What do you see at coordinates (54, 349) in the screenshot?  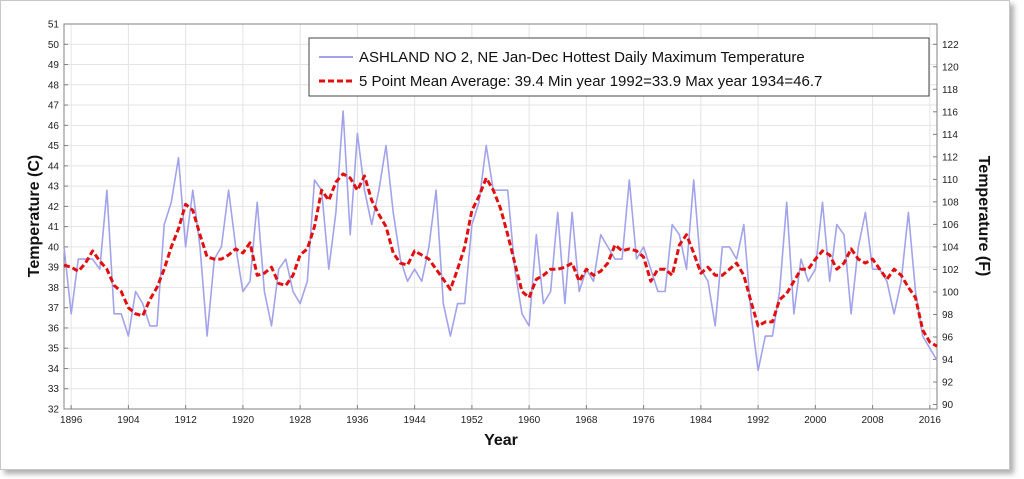 I see `y-tick-label: 35` at bounding box center [54, 349].